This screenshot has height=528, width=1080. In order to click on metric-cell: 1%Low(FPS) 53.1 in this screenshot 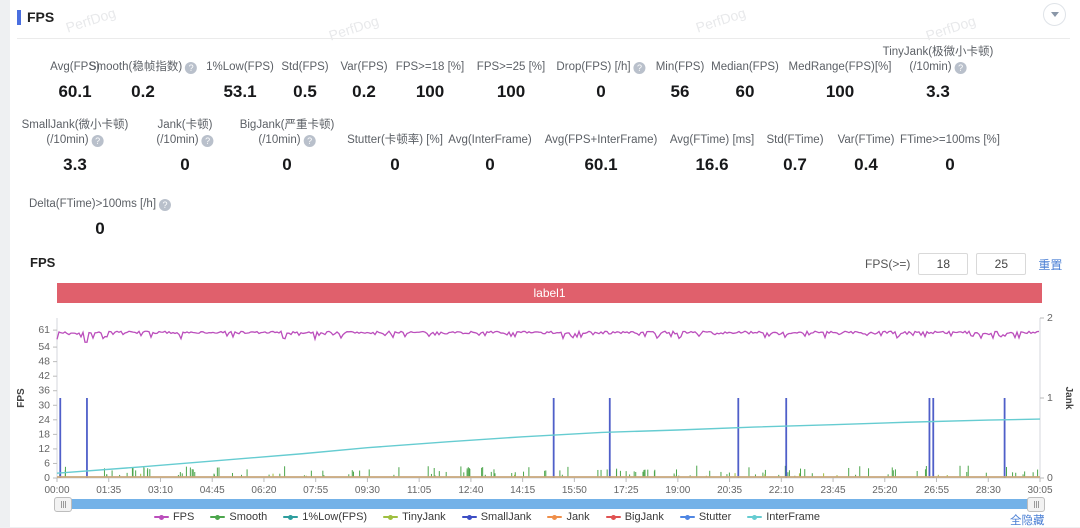, I will do `click(240, 73)`.